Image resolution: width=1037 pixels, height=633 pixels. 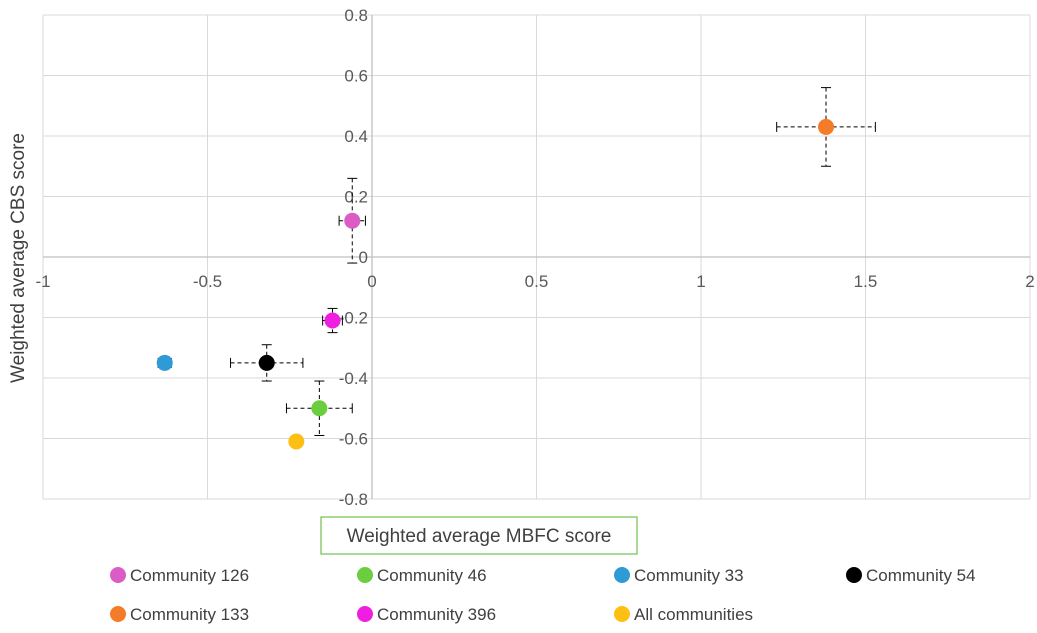 I want to click on x-tick-label: 1.5, so click(x=866, y=281).